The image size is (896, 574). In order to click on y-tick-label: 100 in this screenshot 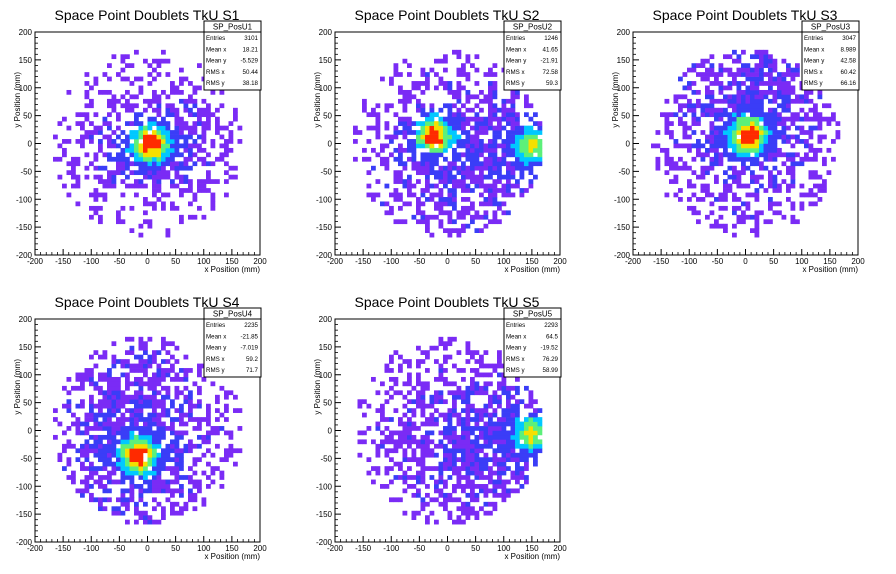, I will do `click(624, 88)`.